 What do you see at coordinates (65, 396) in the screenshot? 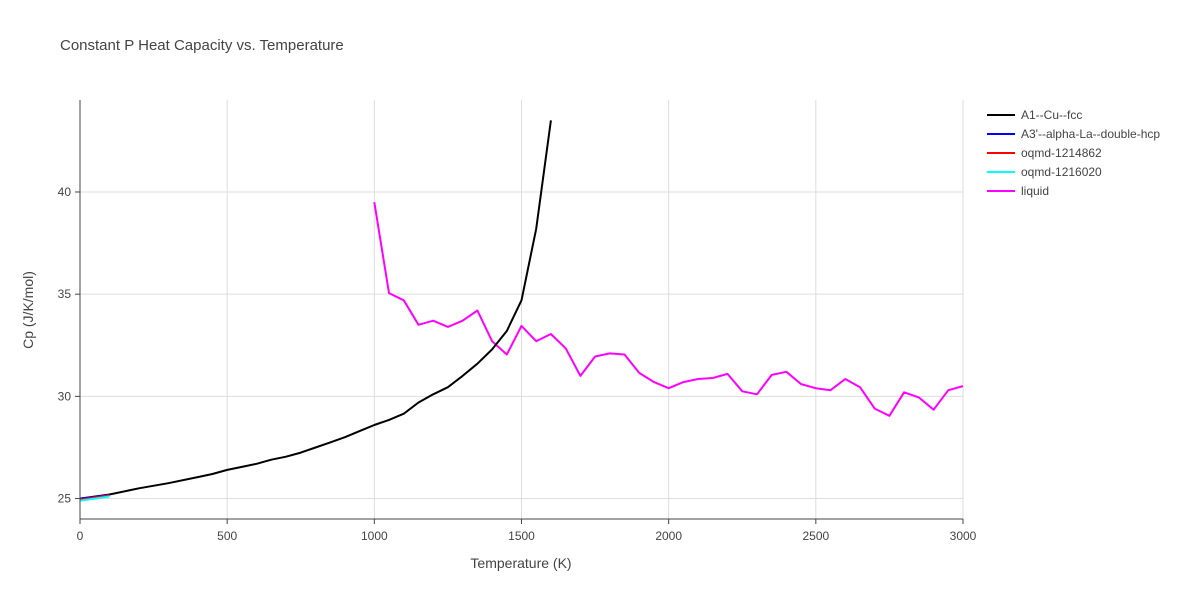
I see `y-tick-label: 30` at bounding box center [65, 396].